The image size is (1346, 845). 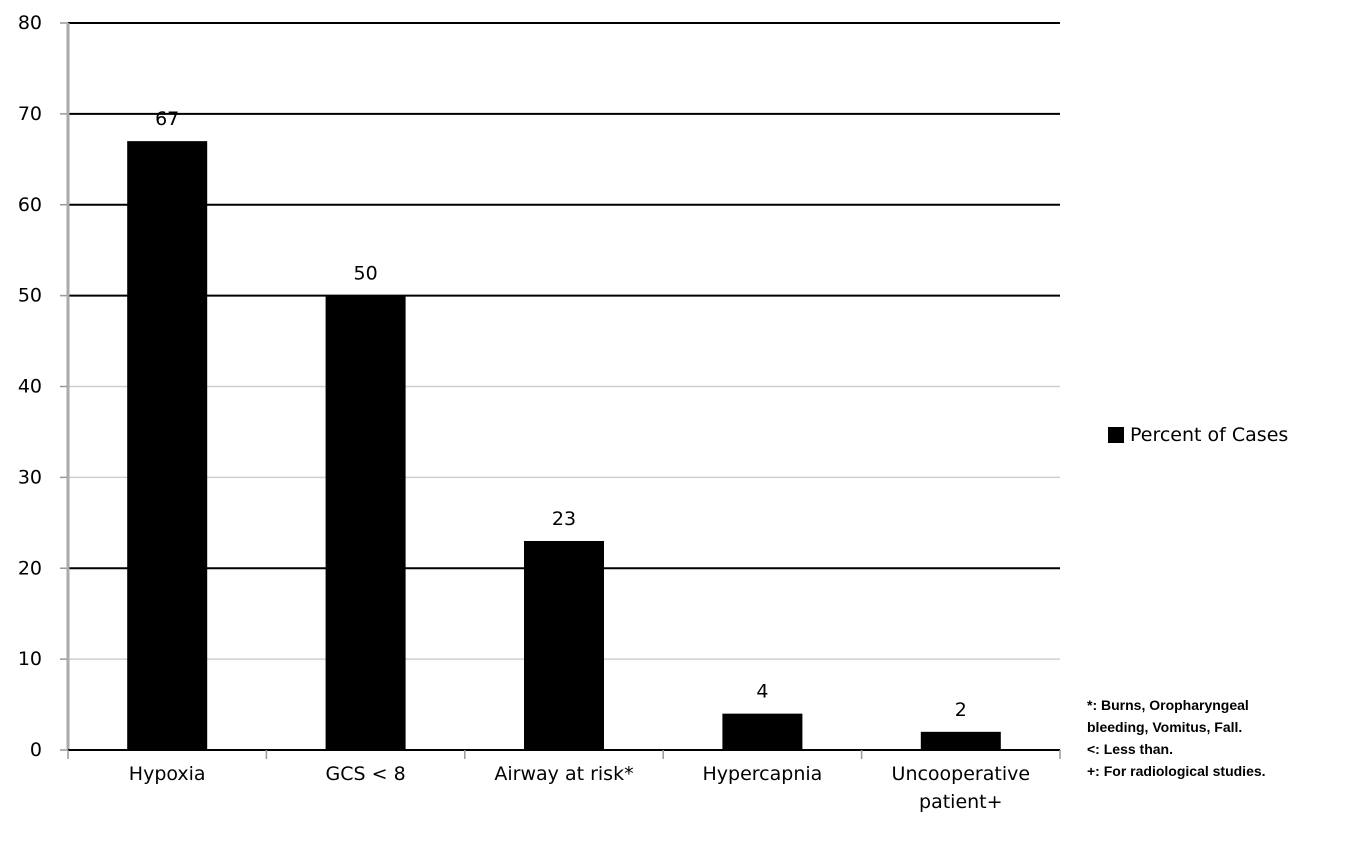 I want to click on y-tick-label: 70, so click(x=30, y=114).